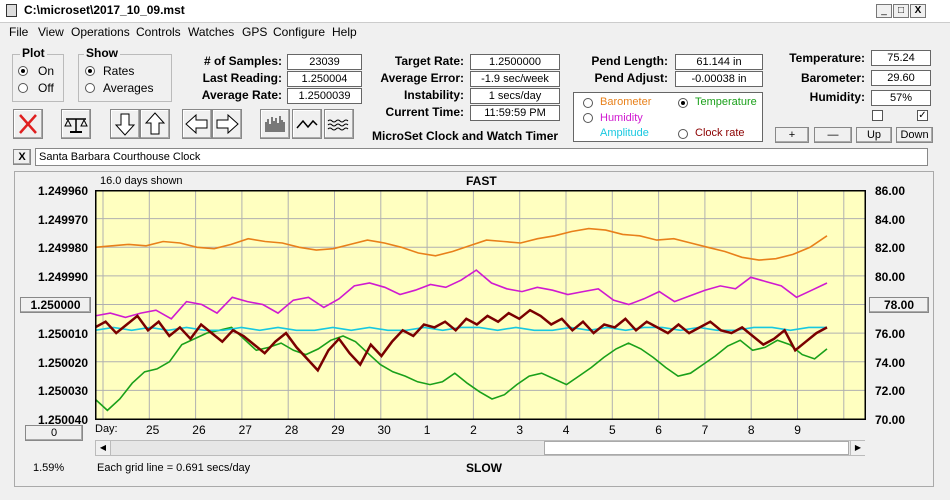  Describe the element at coordinates (291, 430) in the screenshot. I see `x-tick: 28` at that location.